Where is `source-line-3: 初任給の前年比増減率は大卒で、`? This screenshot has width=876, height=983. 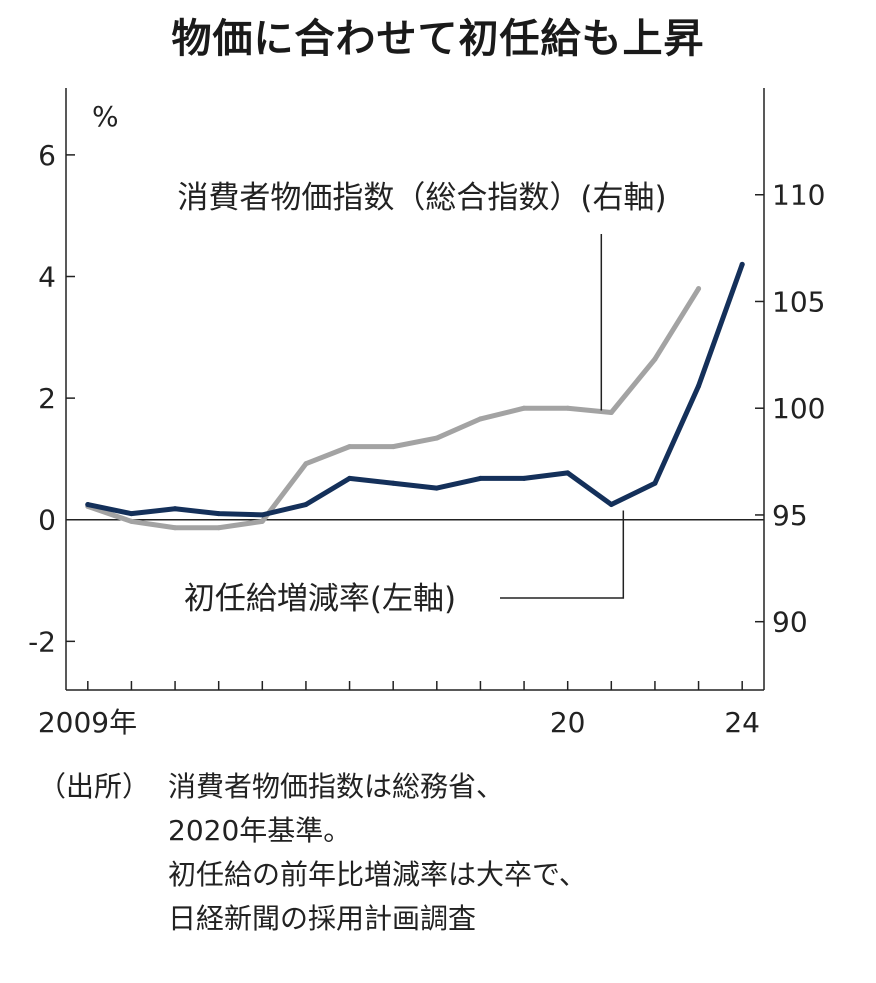 source-line-3: 初任給の前年比増減率は大卒で、 is located at coordinates (377, 874).